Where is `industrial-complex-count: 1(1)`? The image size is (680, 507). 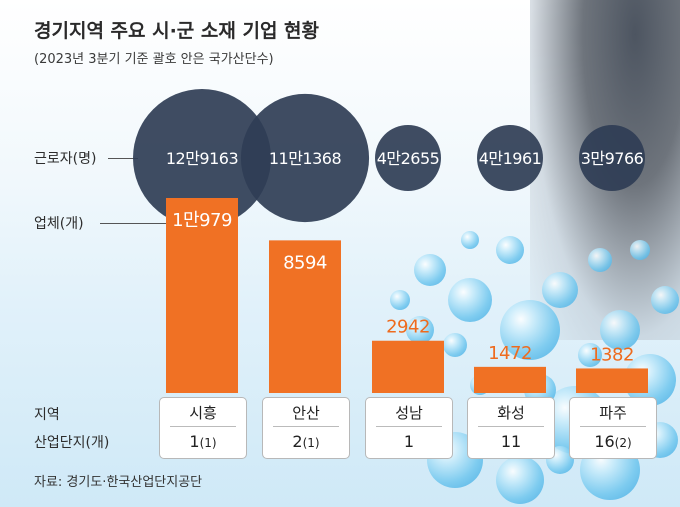 industrial-complex-count: 1(1) is located at coordinates (203, 441).